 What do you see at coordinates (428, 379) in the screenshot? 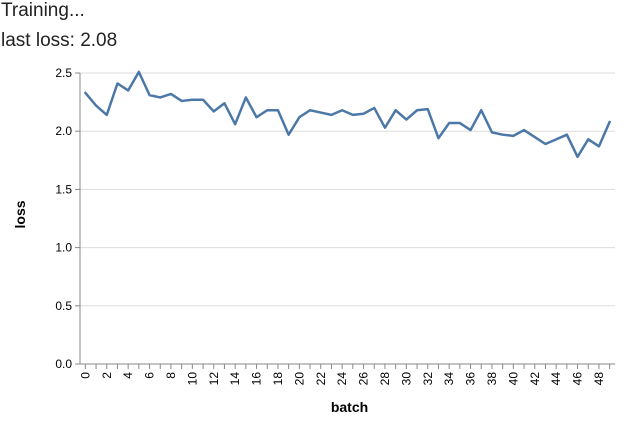
I see `x-tick-label: 32` at bounding box center [428, 379].